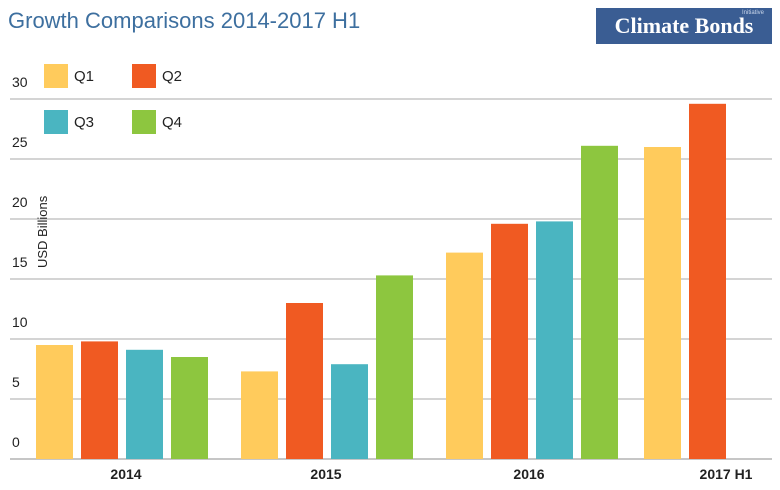 The height and width of the screenshot is (490, 780). What do you see at coordinates (144, 404) in the screenshot?
I see `bar-q3-2014` at bounding box center [144, 404].